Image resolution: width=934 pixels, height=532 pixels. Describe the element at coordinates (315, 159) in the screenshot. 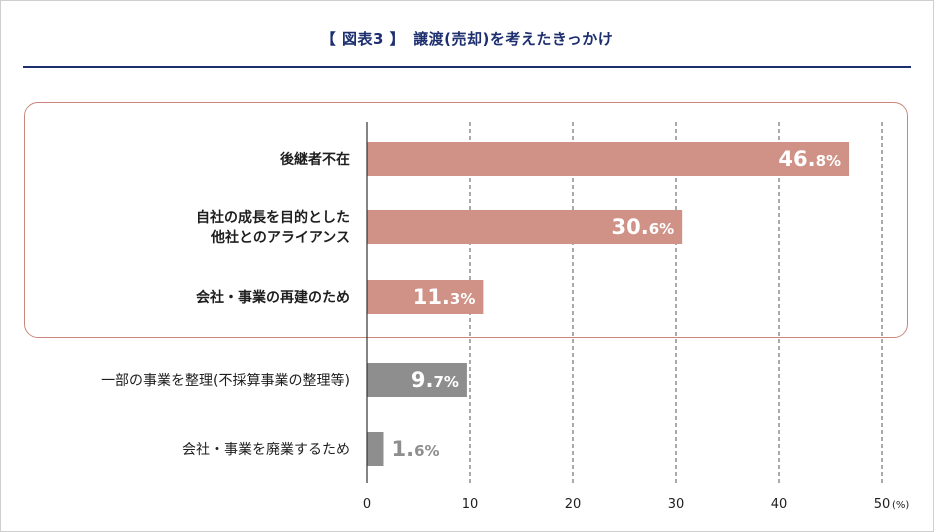

I see `category-label: 後継者不在` at that location.